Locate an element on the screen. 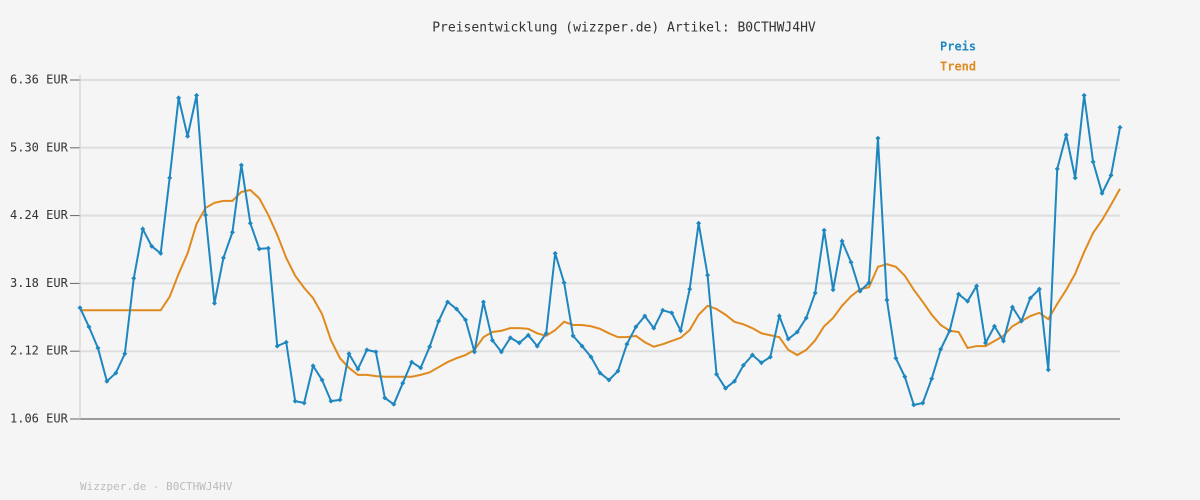 This screenshot has width=1200, height=500. y-tick-label: 4.24 EUR is located at coordinates (39, 215).